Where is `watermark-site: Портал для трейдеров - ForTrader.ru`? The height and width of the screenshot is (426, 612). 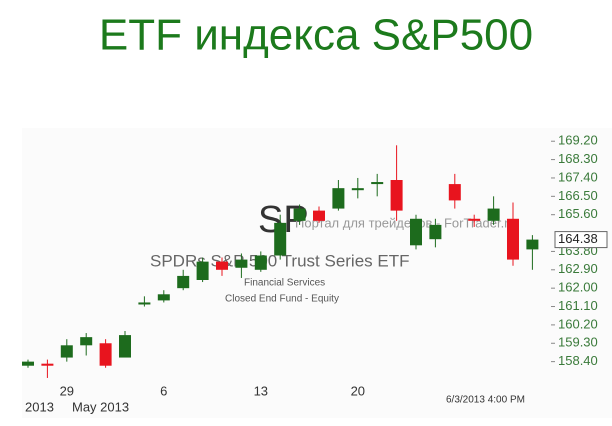 watermark-site: Портал для трейдеров - ForTrader.ru is located at coordinates (405, 222).